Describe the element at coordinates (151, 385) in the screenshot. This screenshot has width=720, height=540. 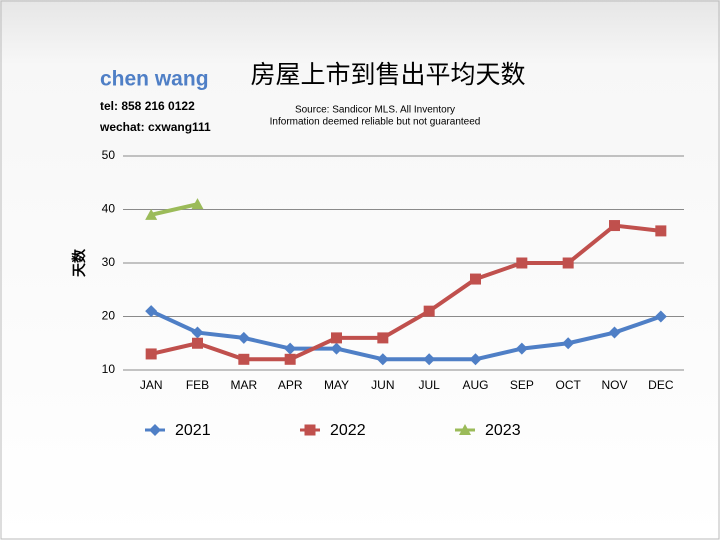
I see `x-tick-label: JAN` at that location.